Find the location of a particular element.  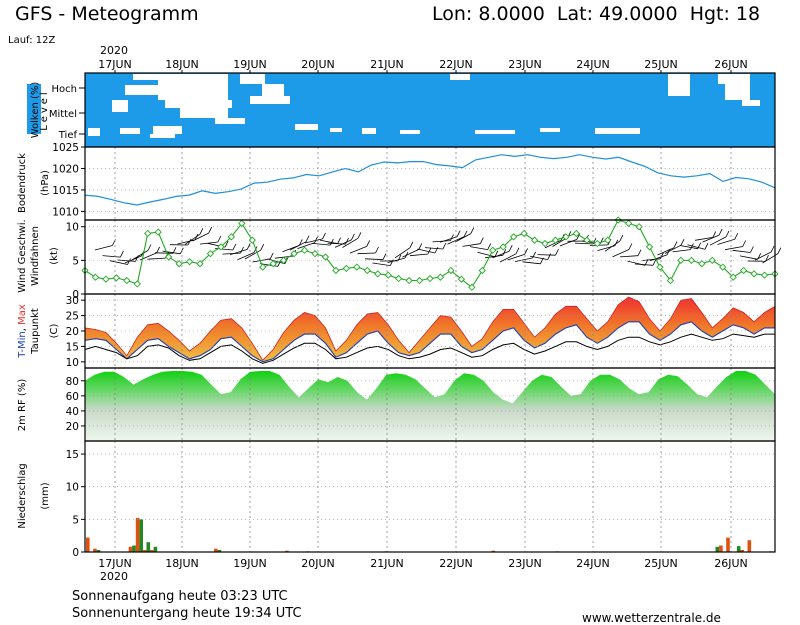

bottom-date-label: 24JUN is located at coordinates (593, 563).